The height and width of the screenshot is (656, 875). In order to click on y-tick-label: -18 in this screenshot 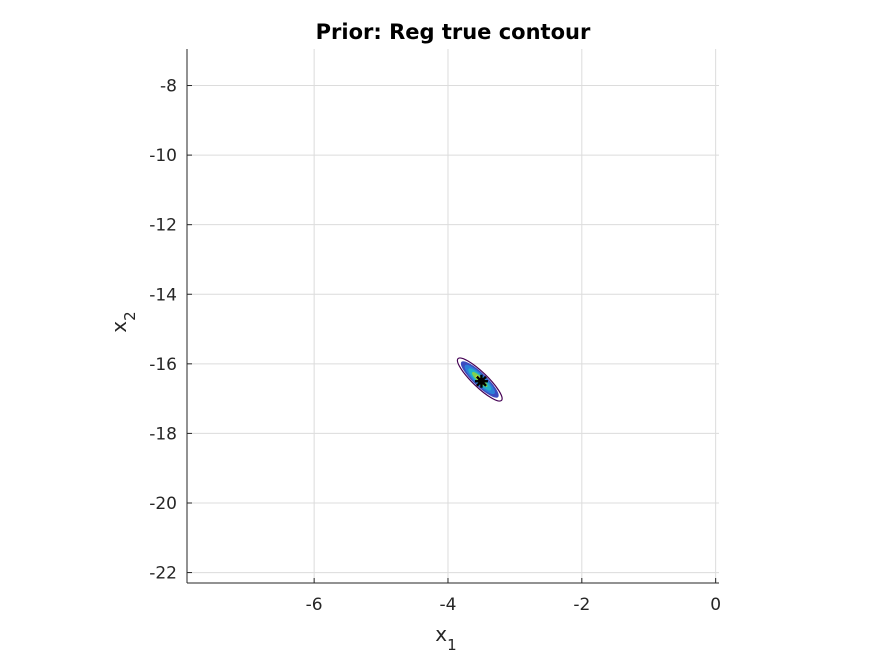, I will do `click(163, 434)`.